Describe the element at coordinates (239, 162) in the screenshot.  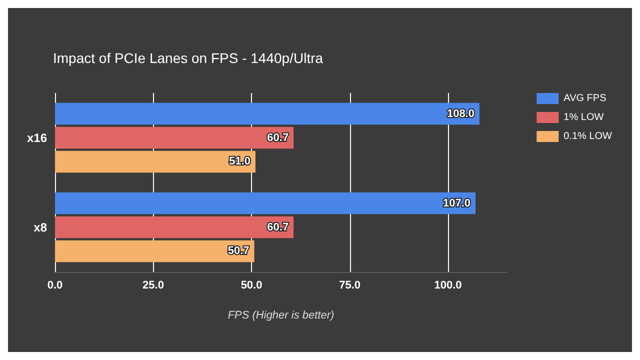
I see `data-label: 51.0` at that location.